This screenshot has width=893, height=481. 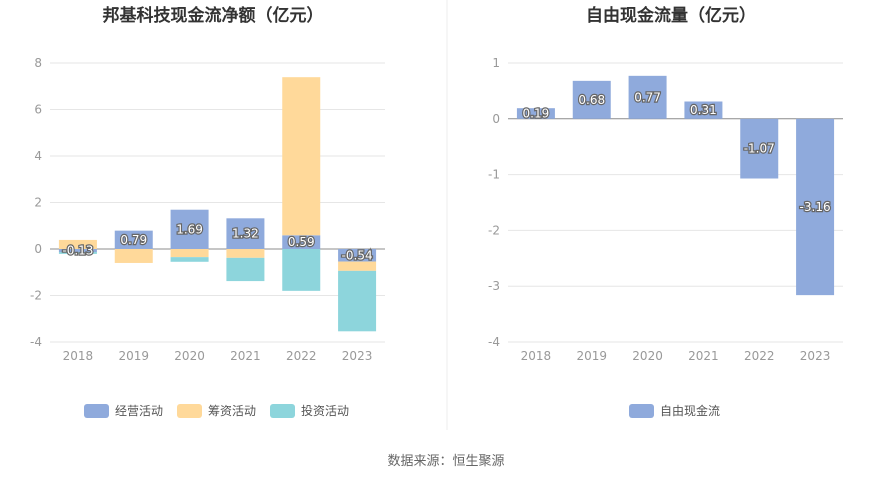 I want to click on bar-经营活动-2022, so click(x=301, y=242).